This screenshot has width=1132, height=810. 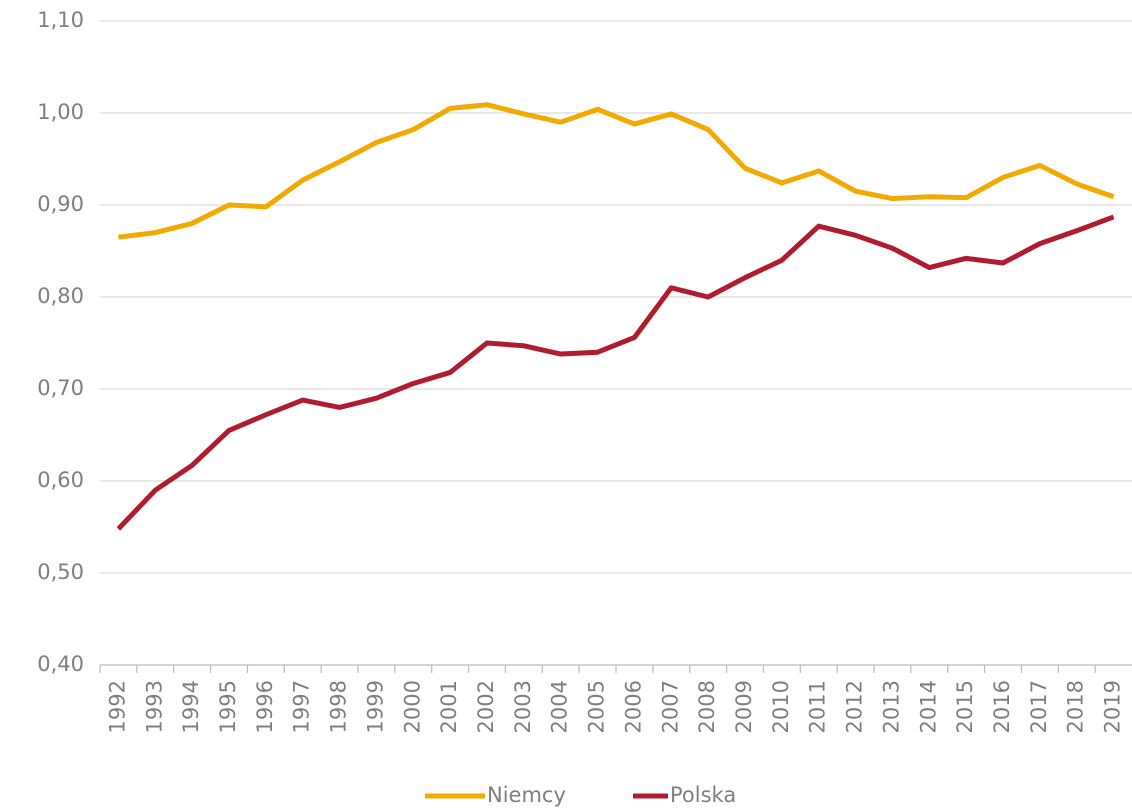 I want to click on x-tick-label: 2016, so click(x=1002, y=706).